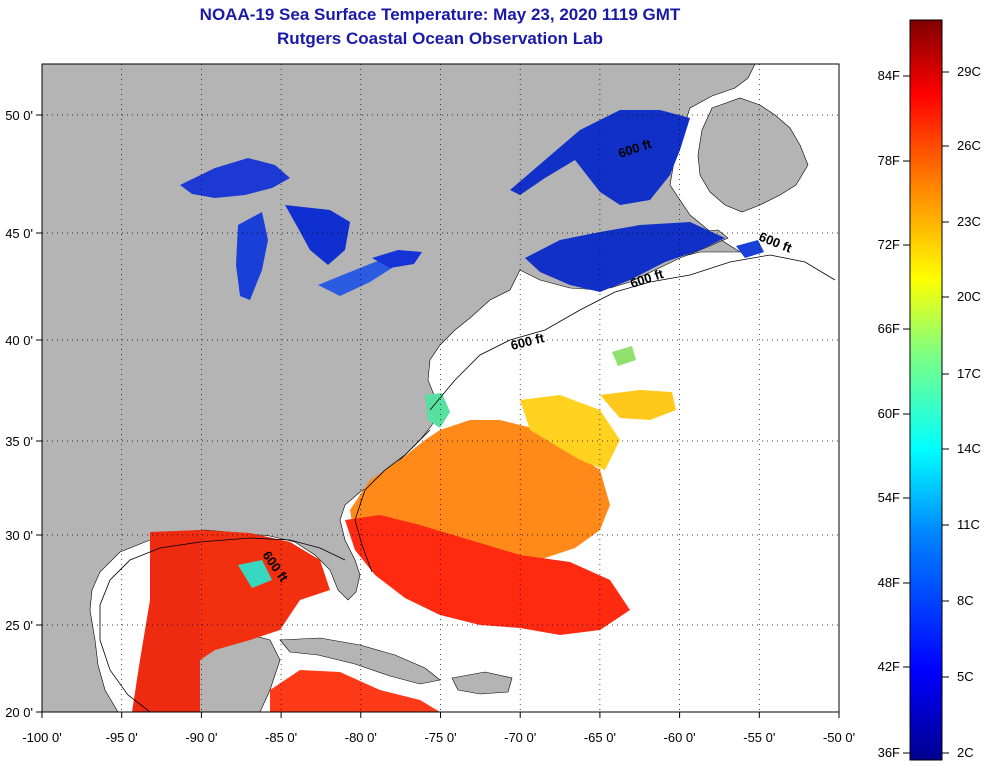  I want to click on colorbar-f-label: 66F, so click(889, 328).